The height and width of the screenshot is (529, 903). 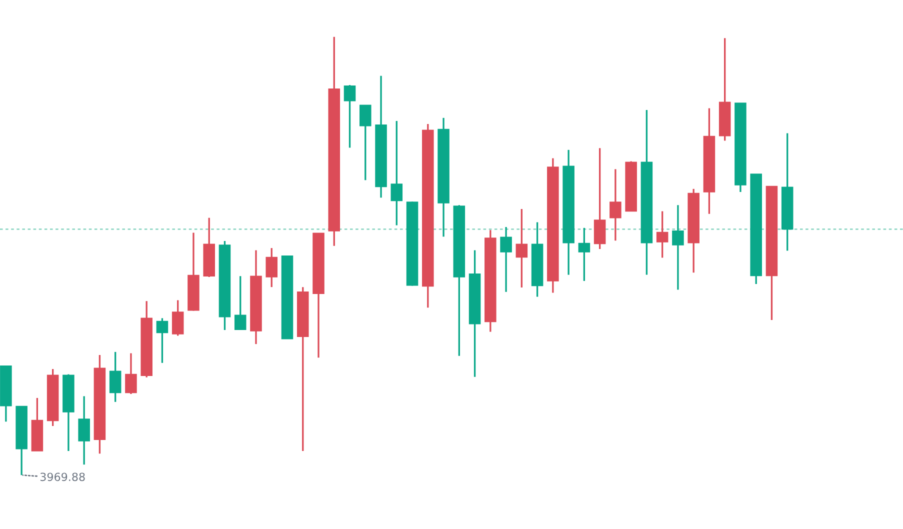 What do you see at coordinates (62, 477) in the screenshot?
I see `annotation: 3969.88` at bounding box center [62, 477].